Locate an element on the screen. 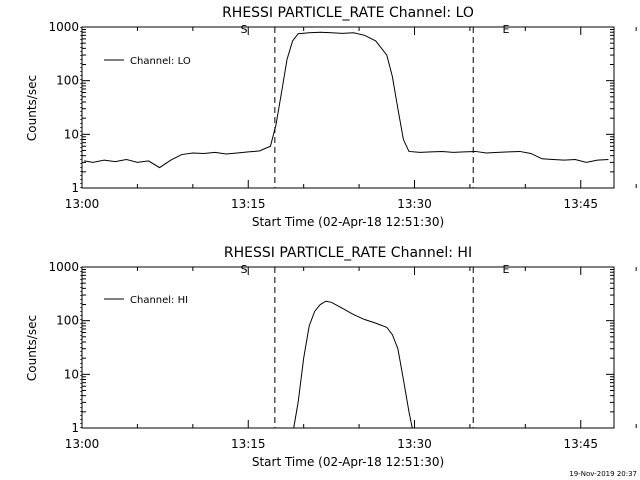  legend-label: Channel: LO is located at coordinates (160, 61).